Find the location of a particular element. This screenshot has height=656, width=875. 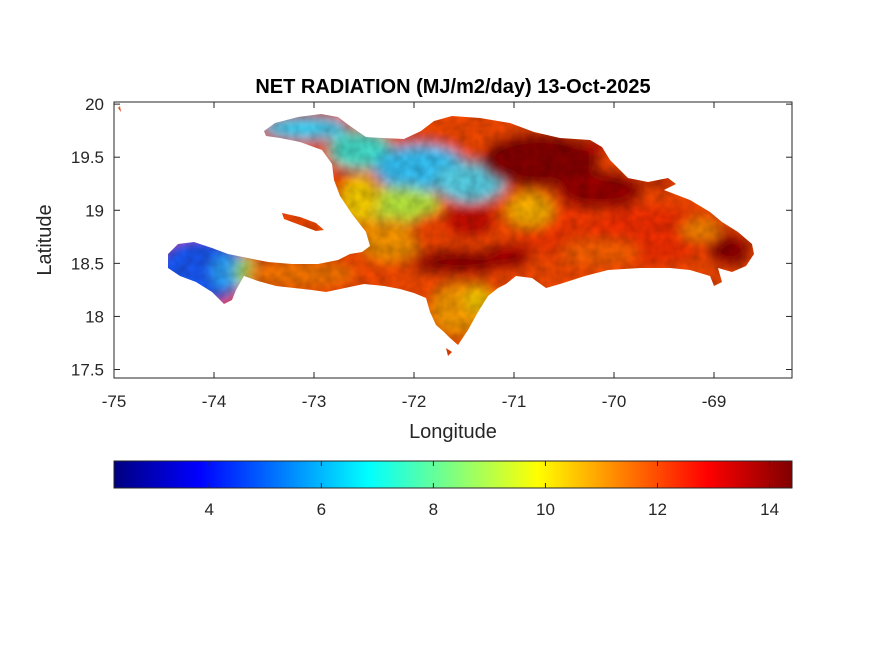

colorbar-tick-label: 6 is located at coordinates (321, 509).